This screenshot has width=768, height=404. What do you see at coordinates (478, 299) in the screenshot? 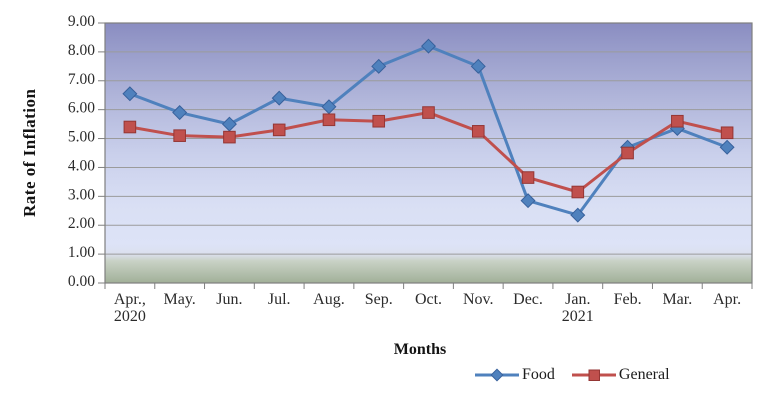
I see `x-tick-label: Nov.` at bounding box center [478, 299].